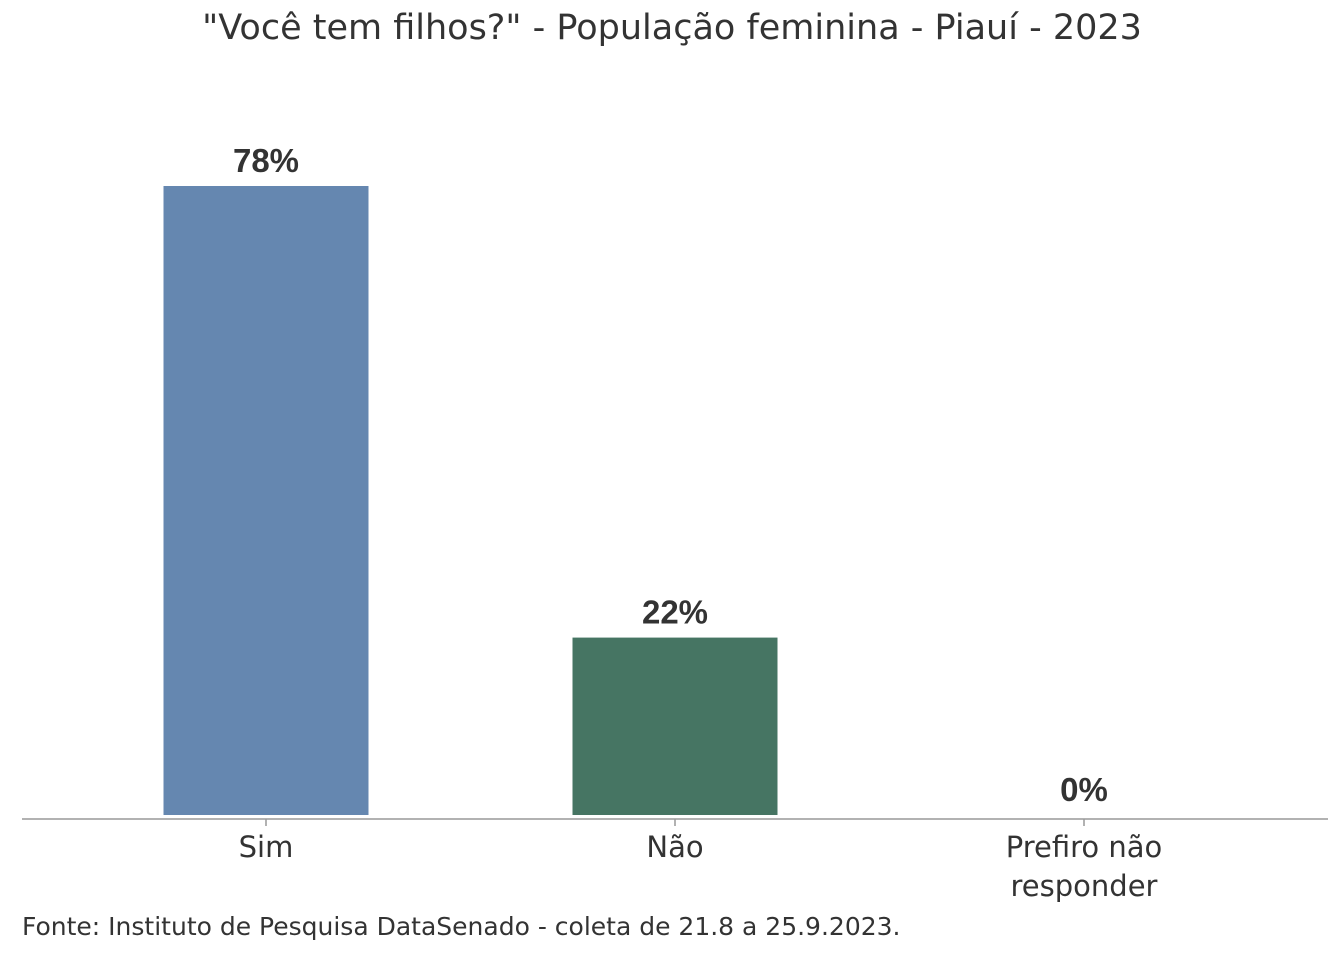  What do you see at coordinates (1084, 847) in the screenshot?
I see `x-tick-label-2-0: Prefiro não` at bounding box center [1084, 847].